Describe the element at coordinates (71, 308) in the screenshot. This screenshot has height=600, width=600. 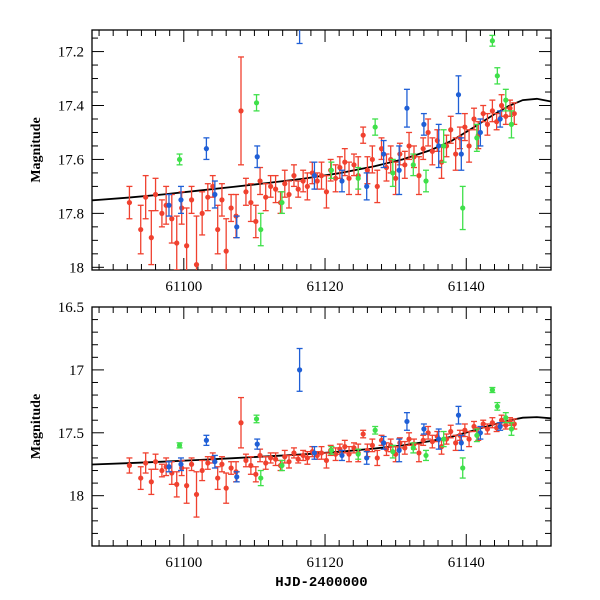
I see `y-tick-label: 16.5` at that location.